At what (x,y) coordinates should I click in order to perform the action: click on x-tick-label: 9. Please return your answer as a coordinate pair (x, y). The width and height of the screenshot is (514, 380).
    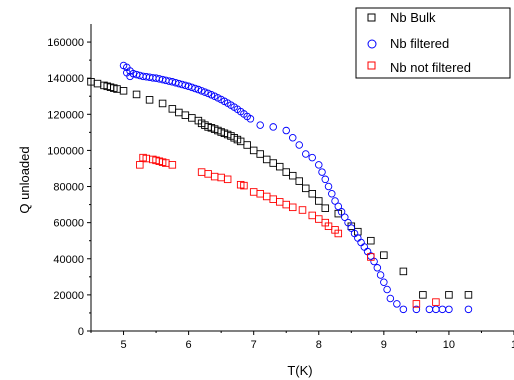
    Looking at the image, I should click on (384, 345).